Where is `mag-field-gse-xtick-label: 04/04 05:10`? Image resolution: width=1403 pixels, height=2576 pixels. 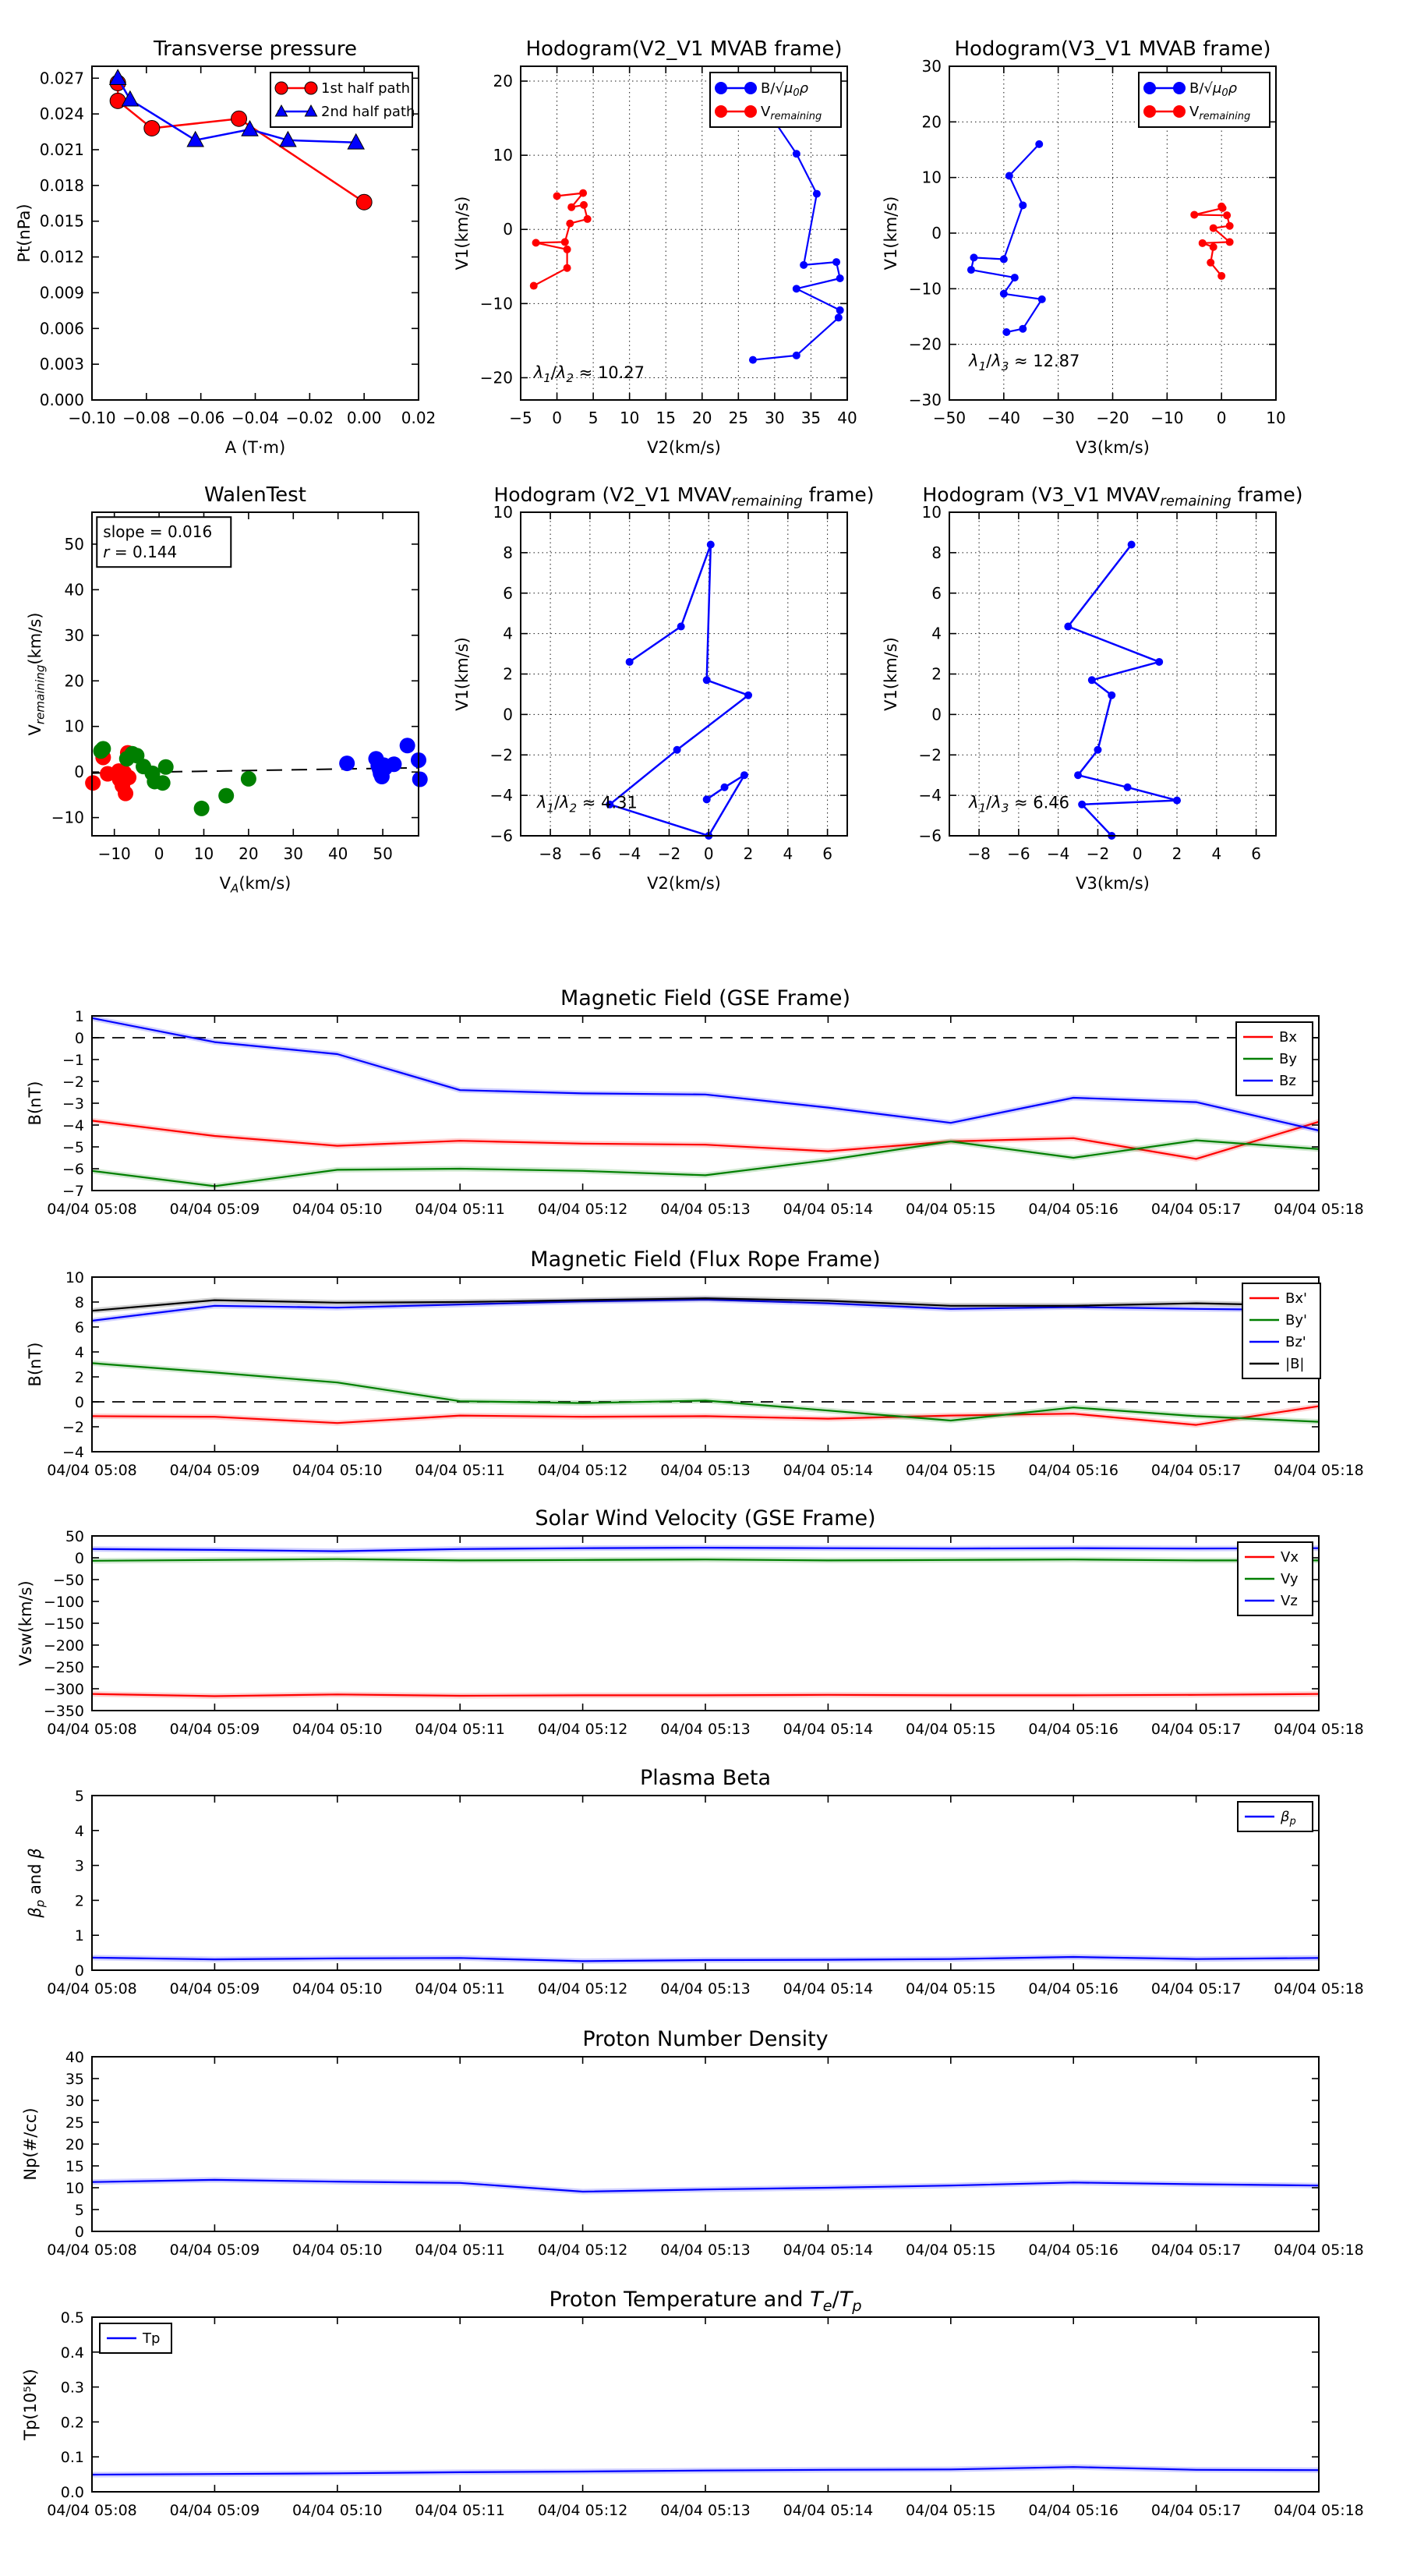 mag-field-gse-xtick-label: 04/04 05:10 is located at coordinates (337, 1209).